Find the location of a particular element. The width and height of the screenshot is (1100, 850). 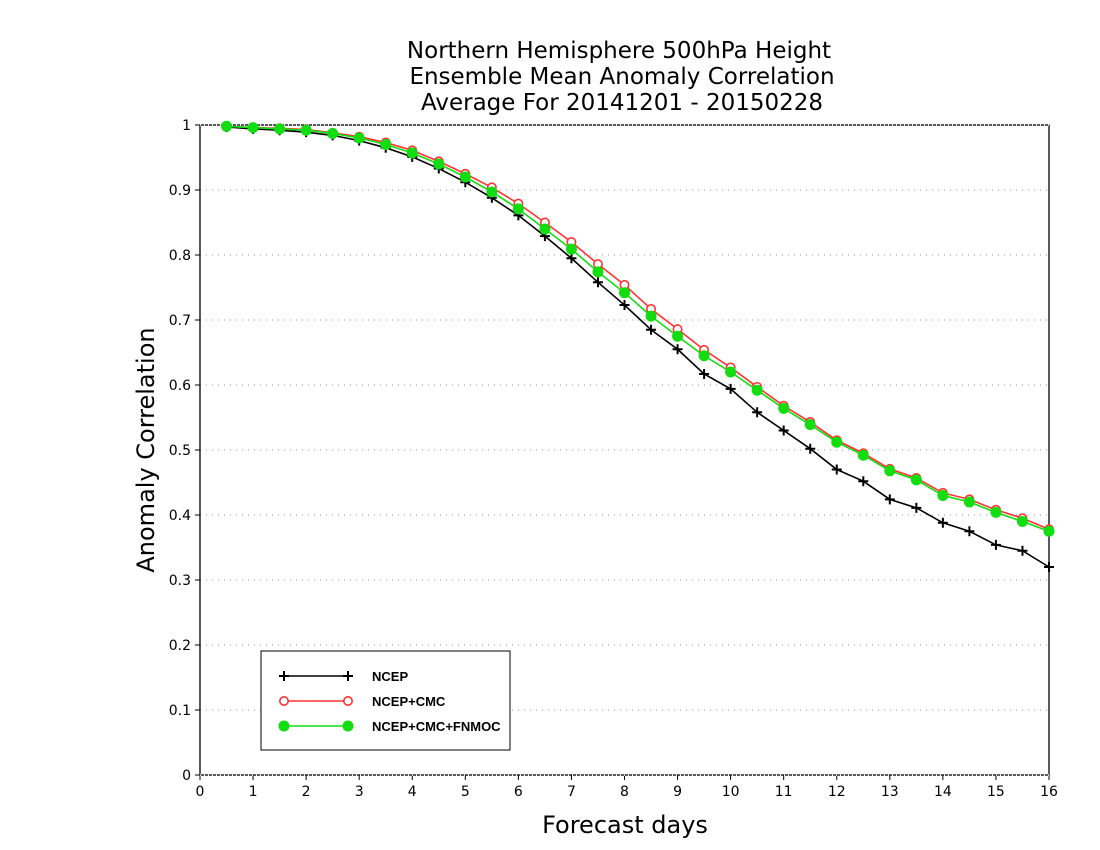

x-tick-label: 1 is located at coordinates (253, 792).